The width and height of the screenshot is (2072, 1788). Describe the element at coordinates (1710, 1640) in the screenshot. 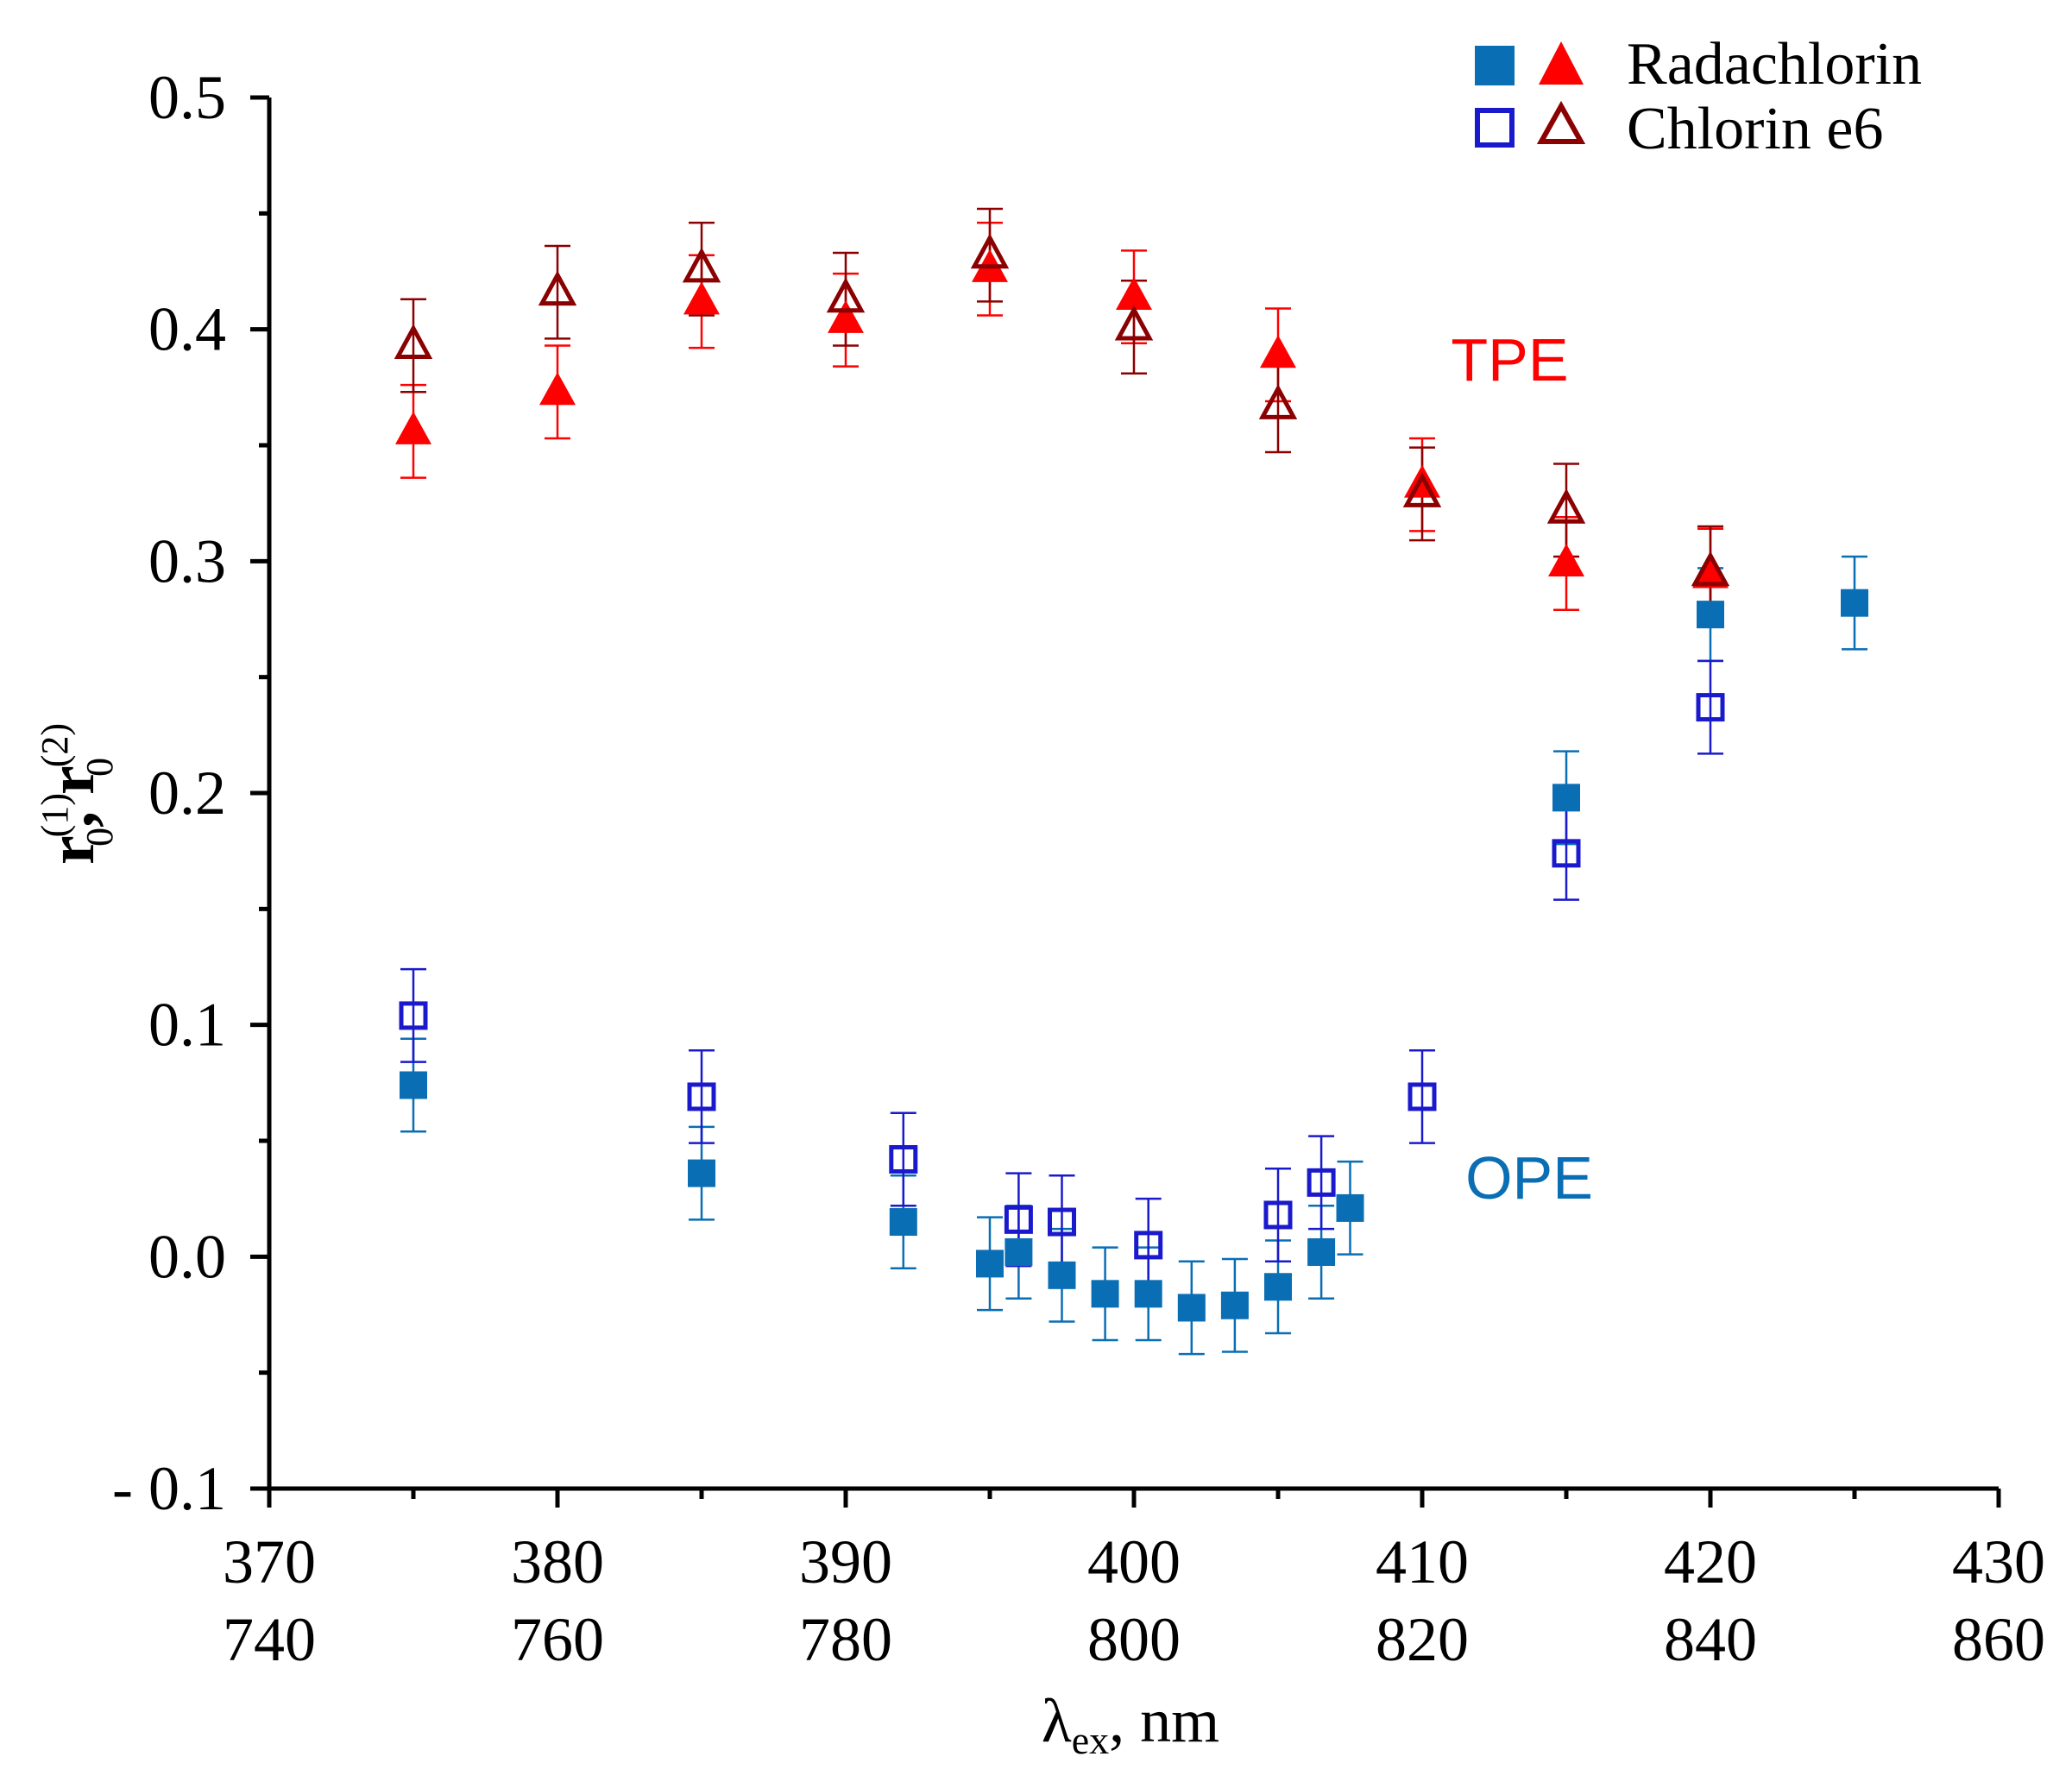

I see `x-tick-label-bottom: 840` at that location.